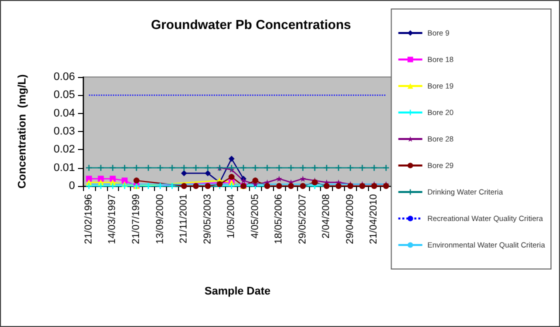  What do you see at coordinates (350, 219) in the screenshot?
I see `x-tick-label: 29/04/2009` at bounding box center [350, 219].